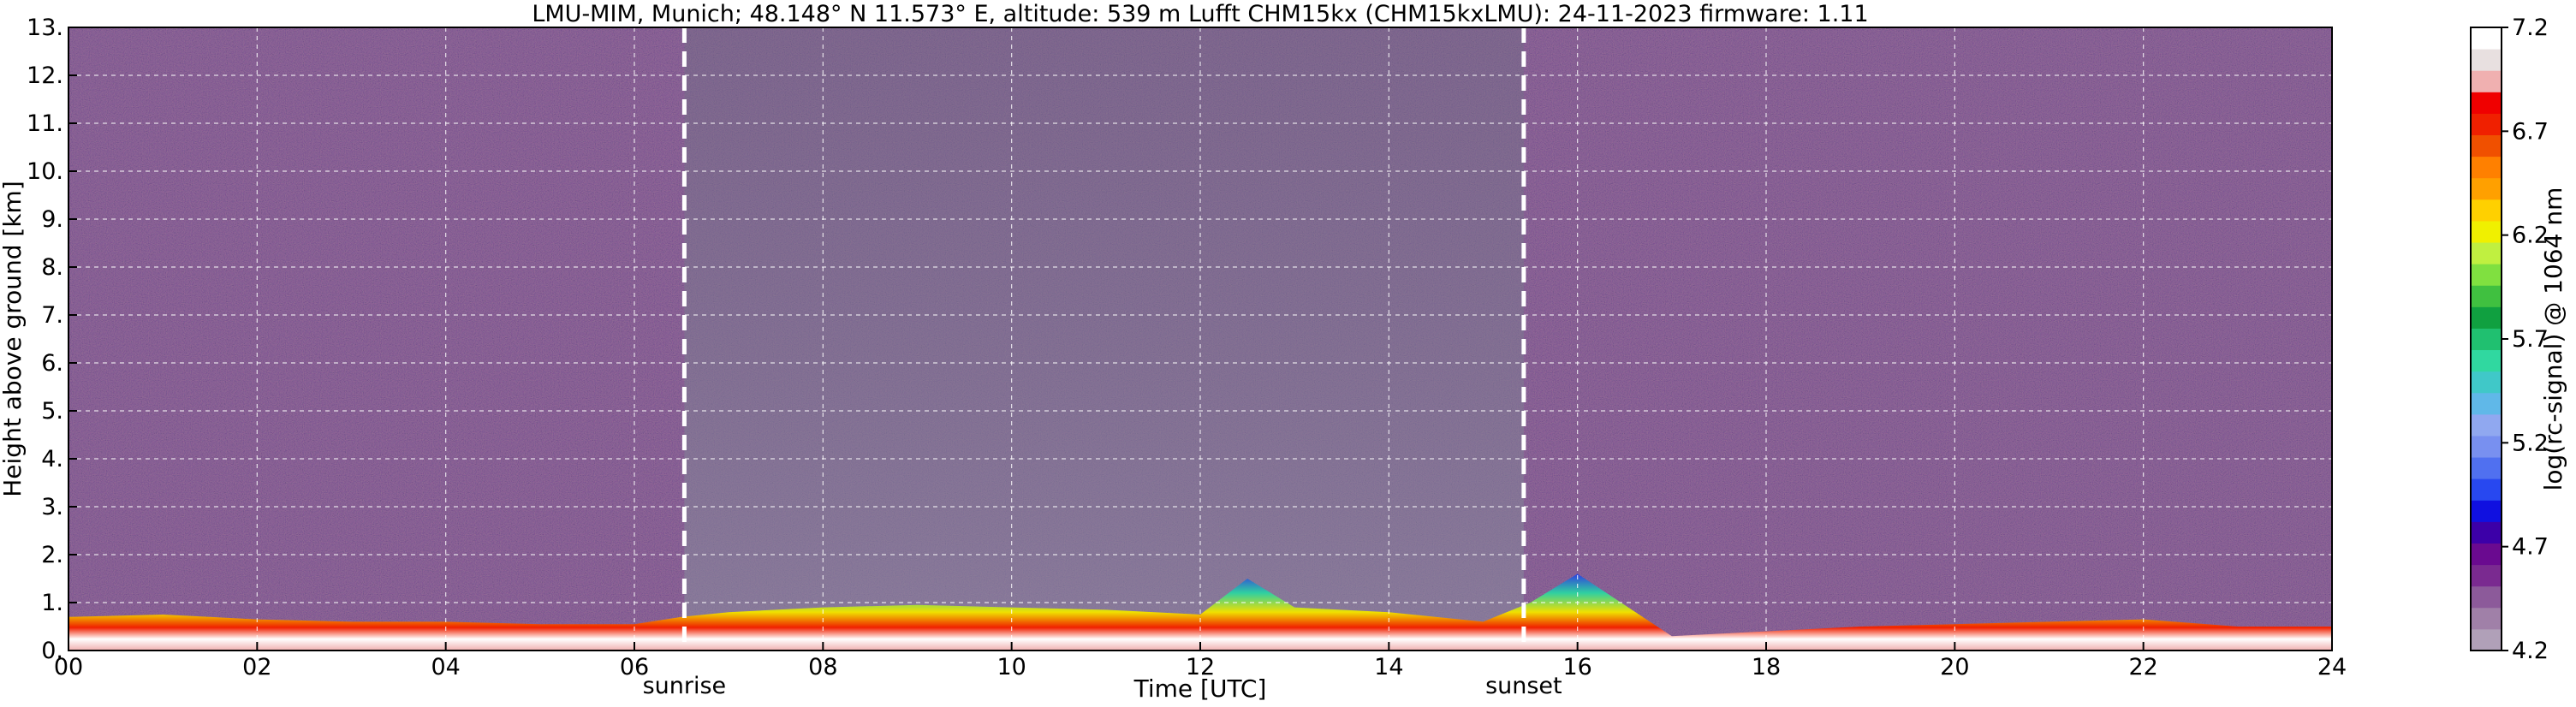  Describe the element at coordinates (1200, 688) in the screenshot. I see `x-axis-label: Time [UTC]` at that location.